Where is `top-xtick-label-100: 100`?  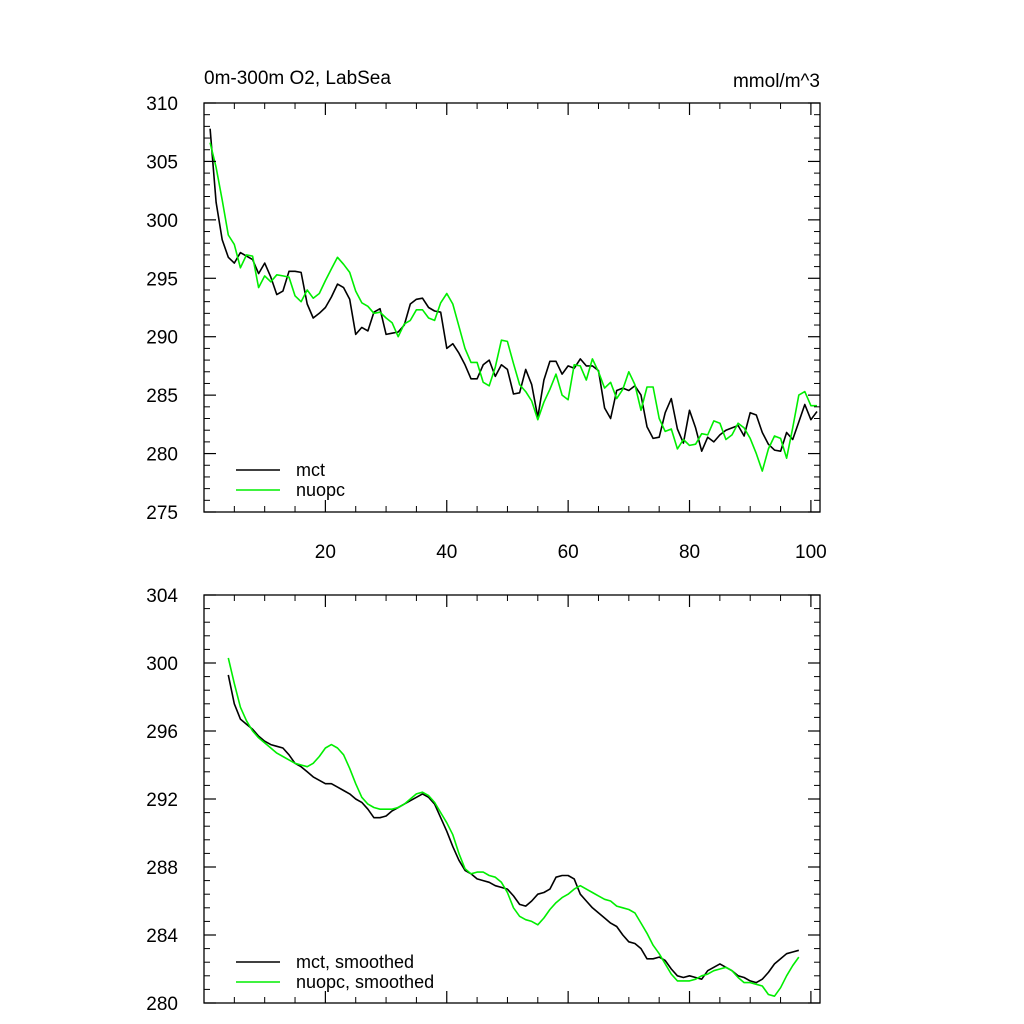 top-xtick-label-100: 100 is located at coordinates (811, 552).